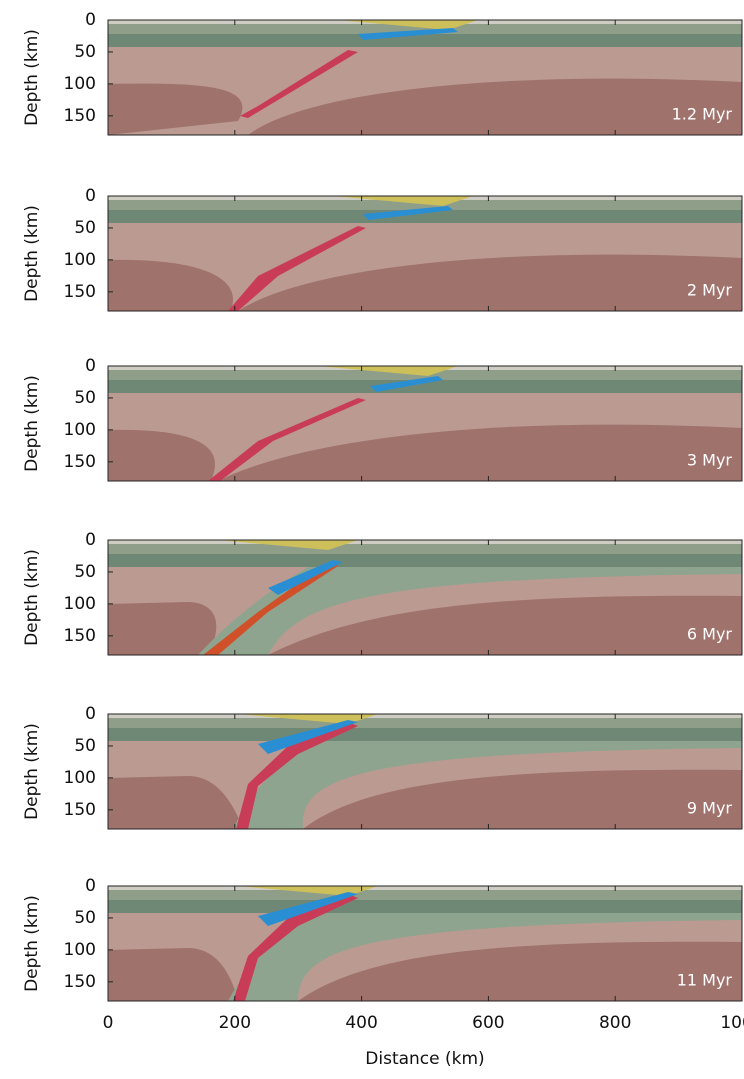 The height and width of the screenshot is (1079, 744). I want to click on time-label: 2 Myr, so click(710, 290).